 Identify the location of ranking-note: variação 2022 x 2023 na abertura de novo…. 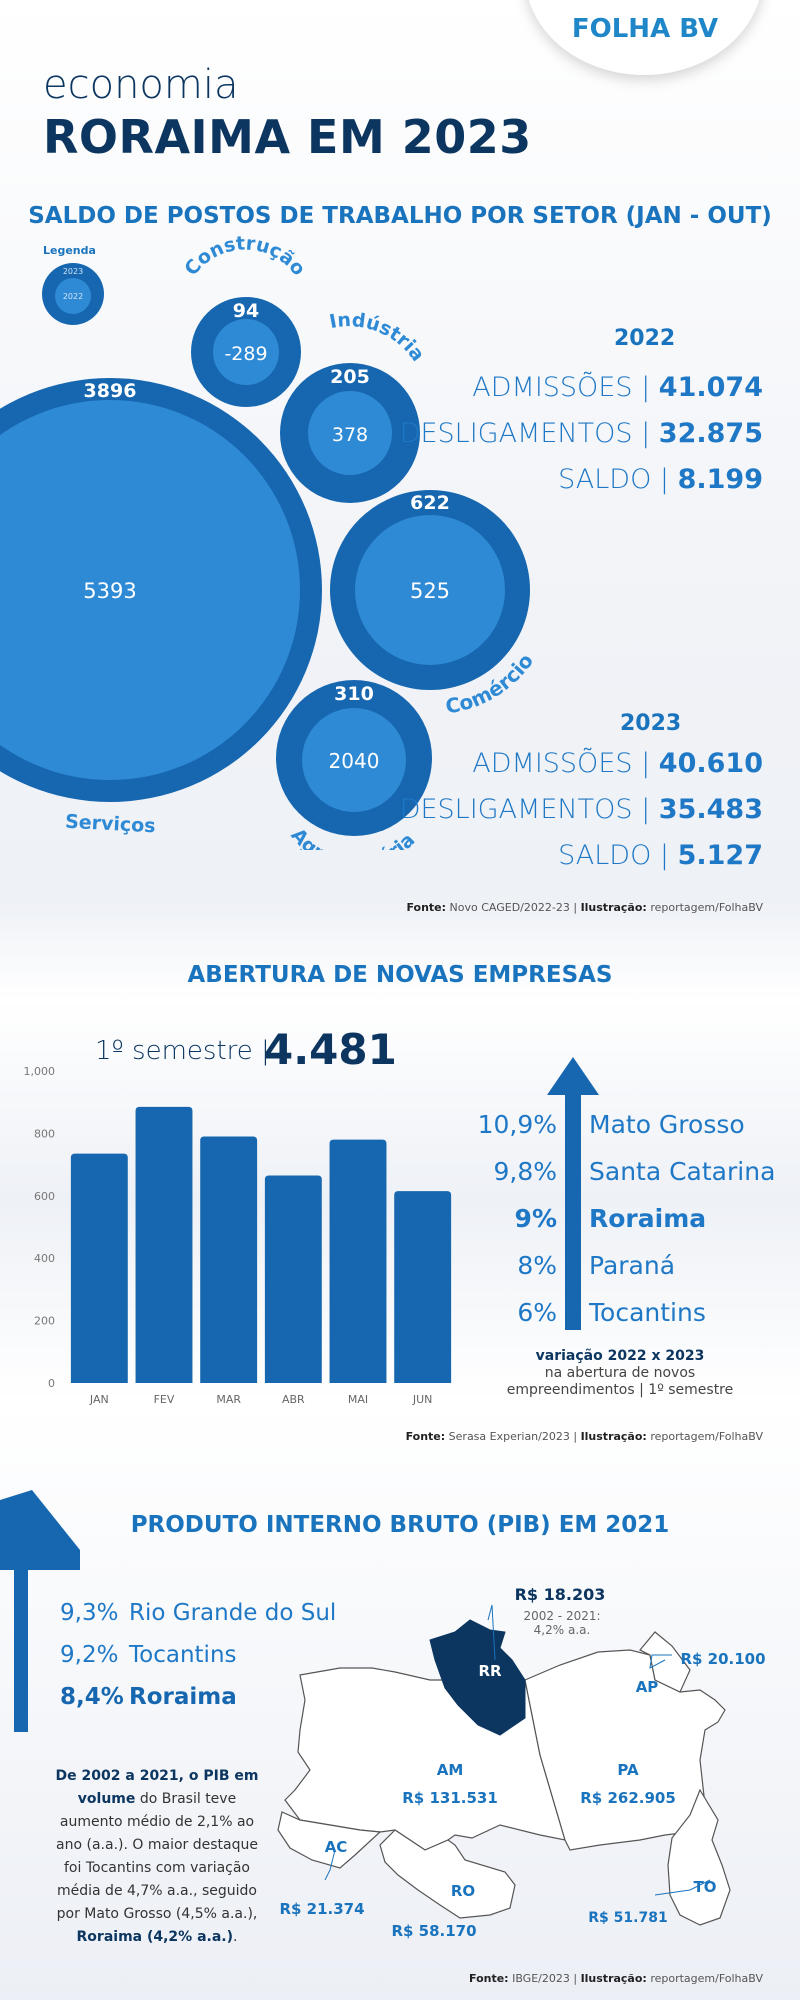
(620, 1373).